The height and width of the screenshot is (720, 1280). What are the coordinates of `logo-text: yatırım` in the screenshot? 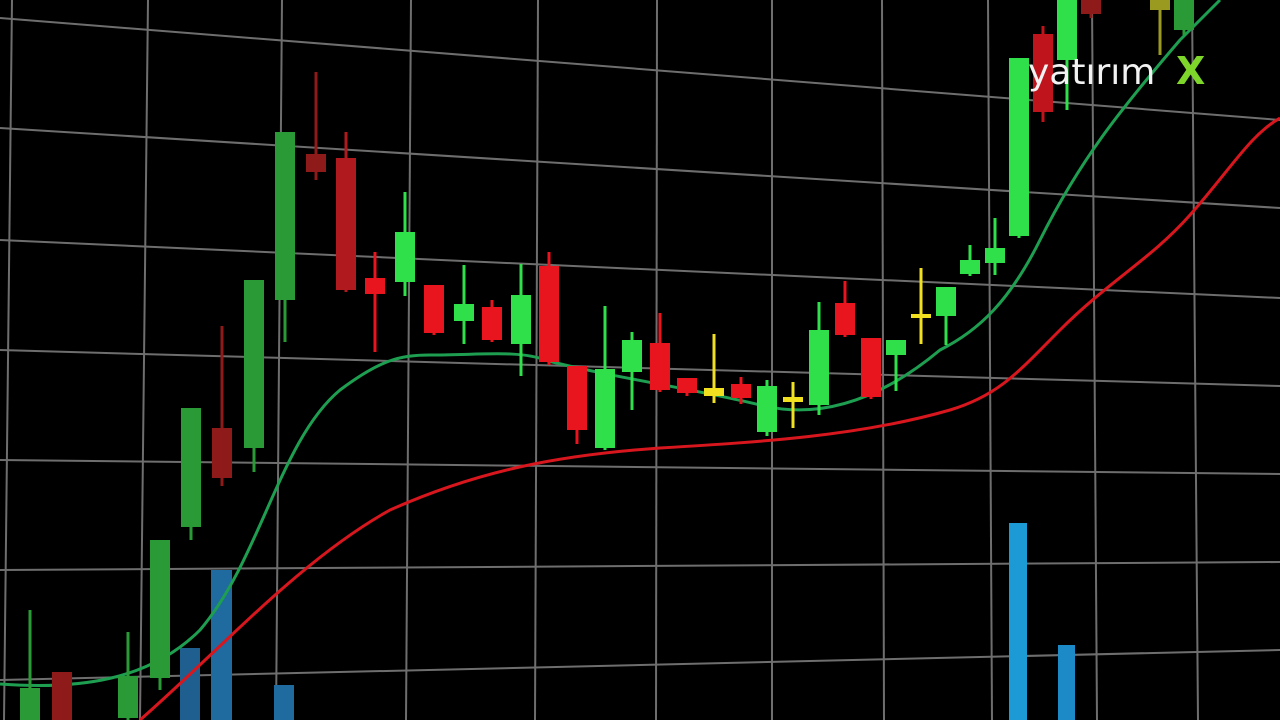 It's located at (1091, 72).